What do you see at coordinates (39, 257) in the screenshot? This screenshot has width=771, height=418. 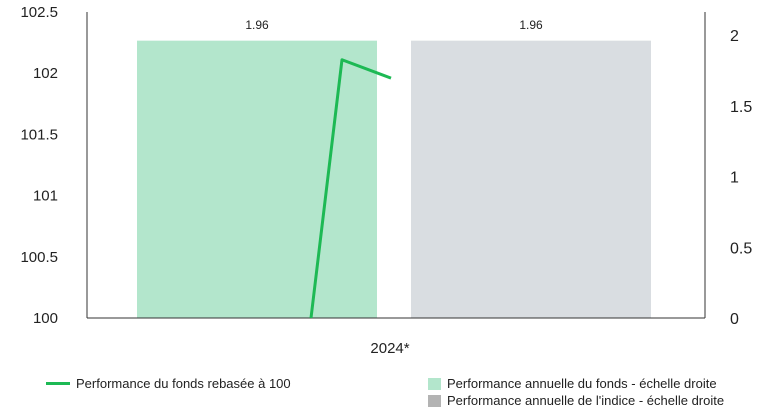 I see `left-tick-label-1: 100.5` at bounding box center [39, 257].